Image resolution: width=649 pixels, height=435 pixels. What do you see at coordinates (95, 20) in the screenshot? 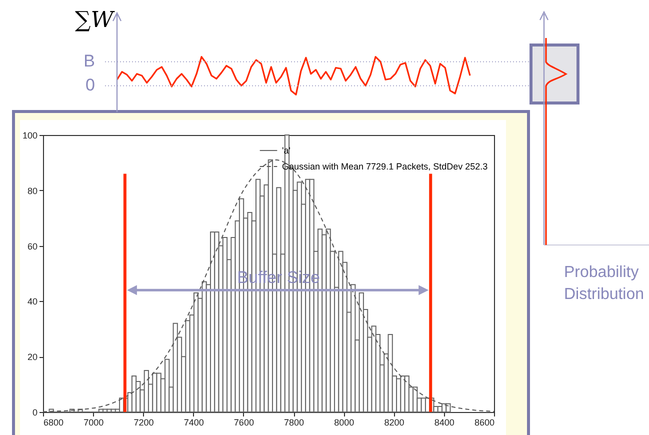
I see `y-axis-title: ∑W` at bounding box center [95, 20].